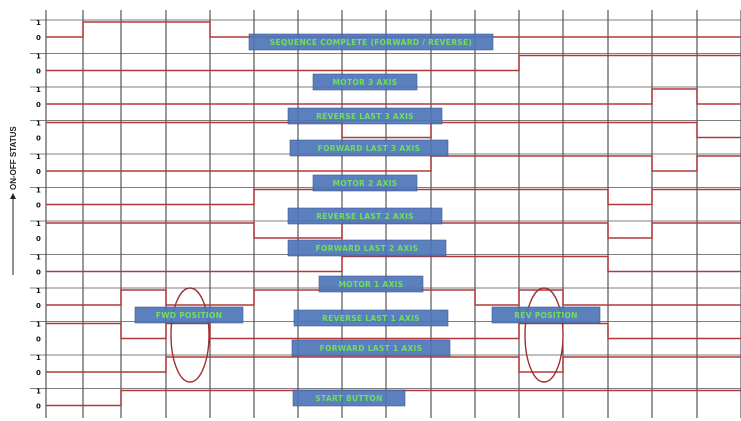  I want to click on signal-label-text: REVERSE LAST 3 AXIS, so click(365, 116).